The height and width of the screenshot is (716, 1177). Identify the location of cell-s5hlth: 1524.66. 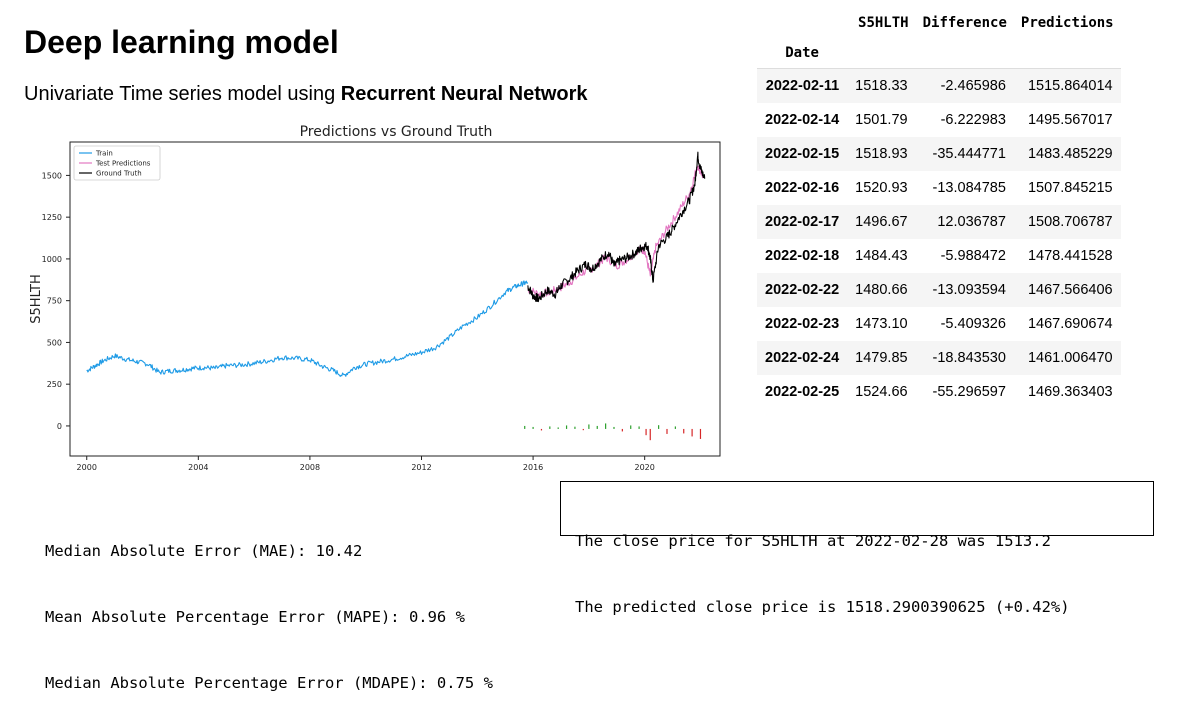
(881, 392).